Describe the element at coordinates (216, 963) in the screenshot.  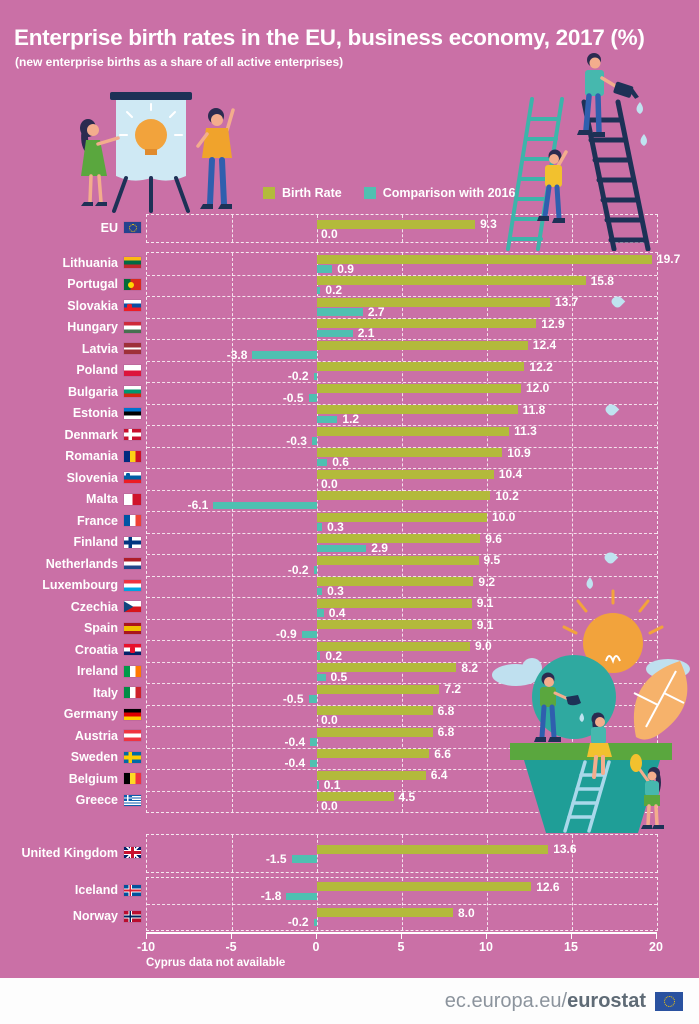
I see `footnote: Cyprus data not available` at that location.